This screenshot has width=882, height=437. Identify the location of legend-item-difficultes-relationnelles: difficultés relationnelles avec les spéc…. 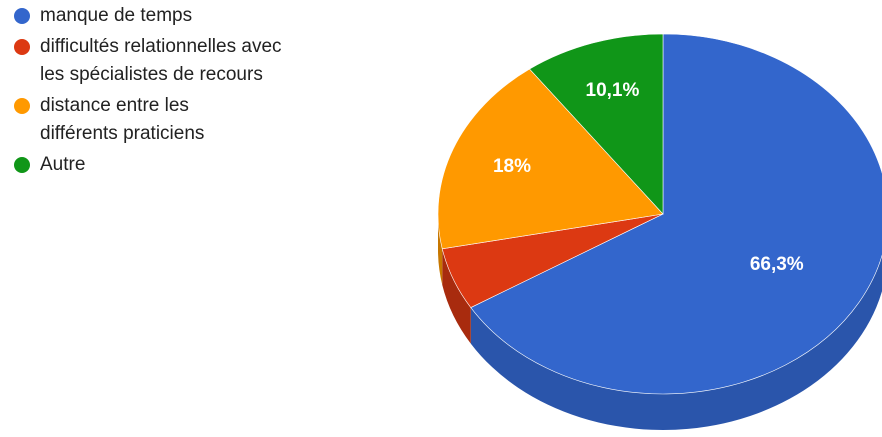
(174, 62).